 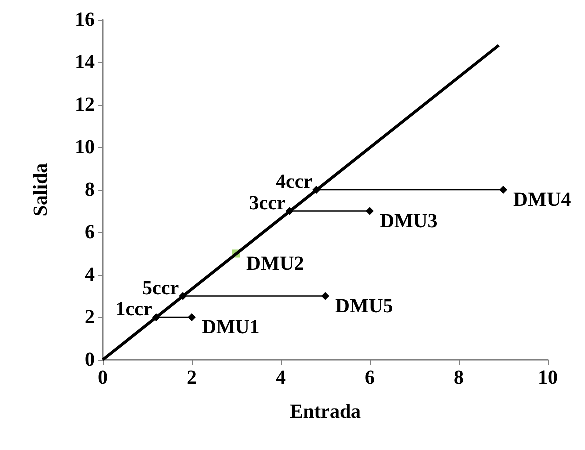 What do you see at coordinates (90, 360) in the screenshot?
I see `y-tick-label: 0` at bounding box center [90, 360].